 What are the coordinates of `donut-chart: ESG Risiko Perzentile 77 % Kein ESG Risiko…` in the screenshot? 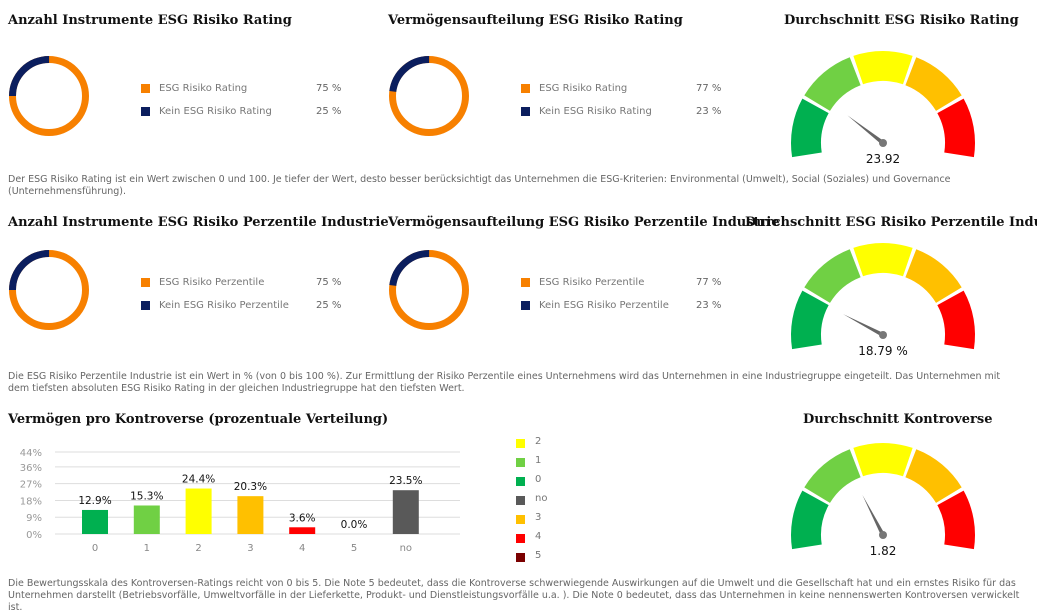 It's located at (560, 292).